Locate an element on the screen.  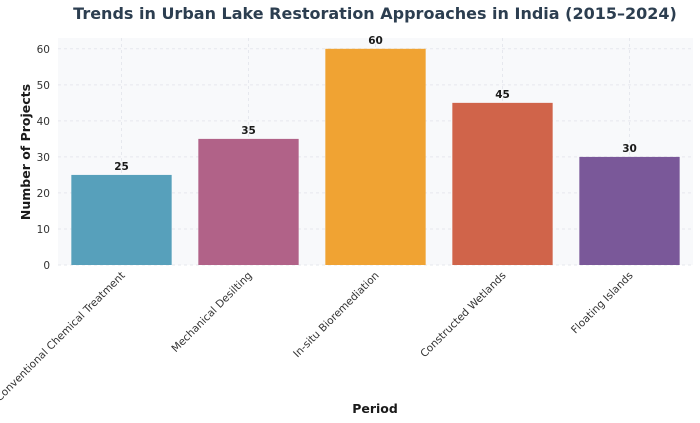
bar-value-label-5: 30 is located at coordinates (629, 149).